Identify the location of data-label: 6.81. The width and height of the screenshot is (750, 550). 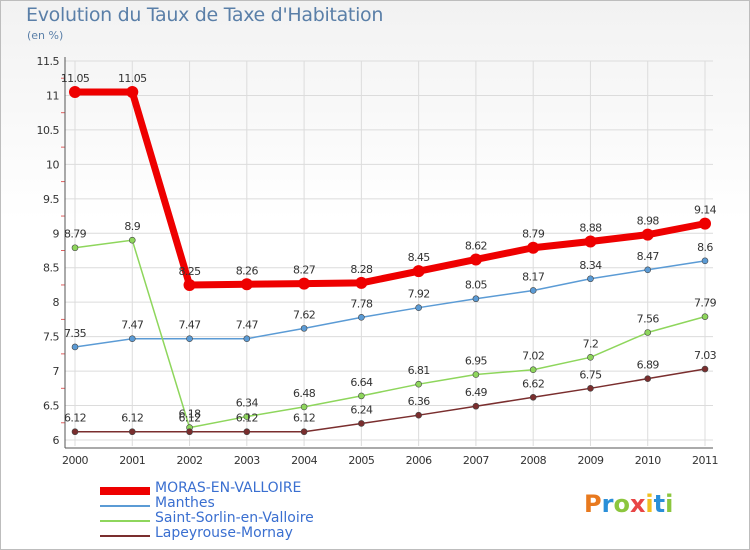
(419, 370).